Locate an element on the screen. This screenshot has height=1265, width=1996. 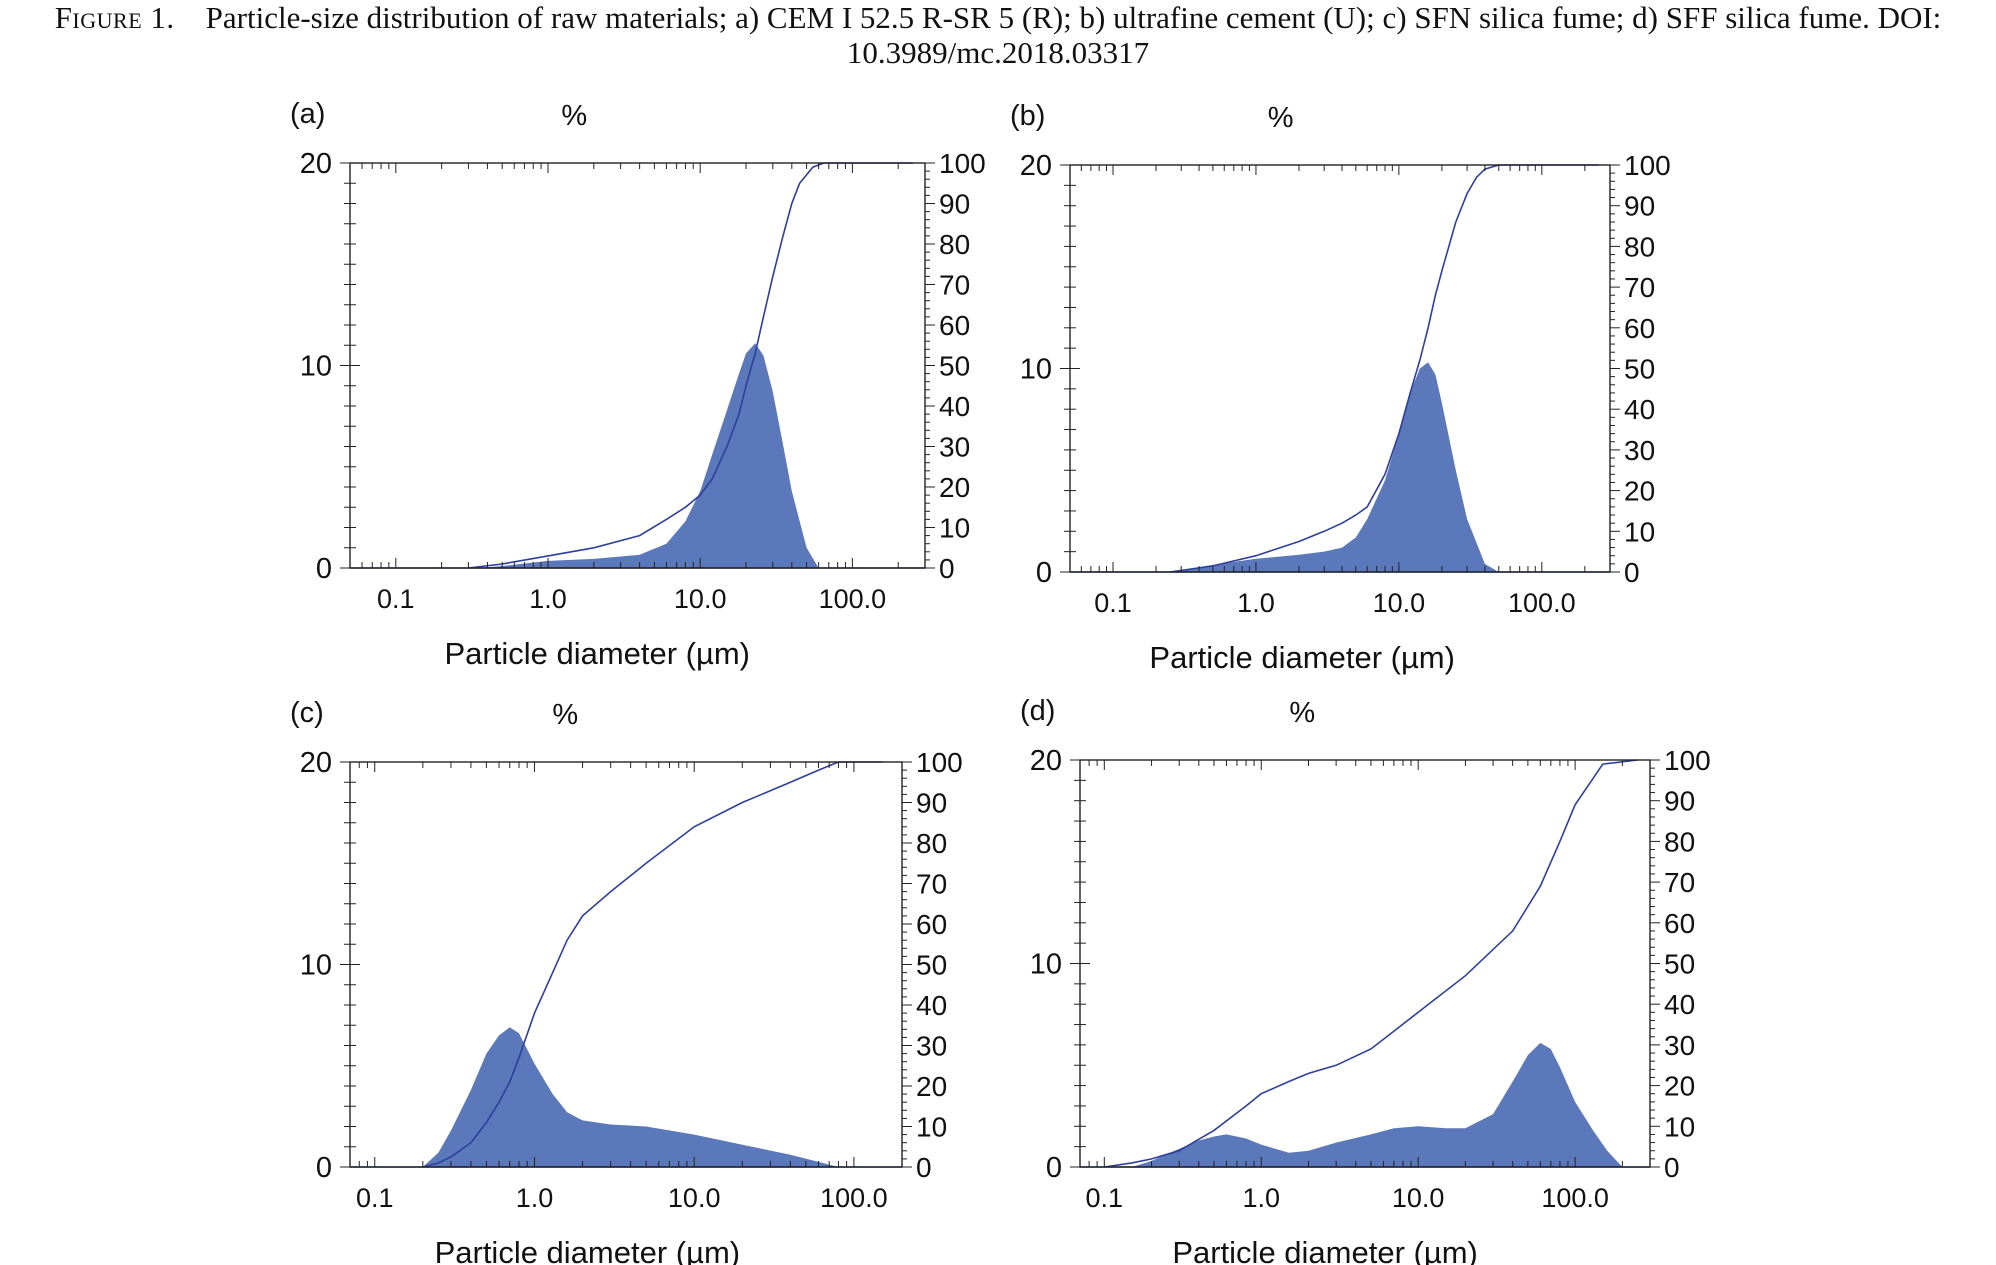
figure-label: Figure 1. is located at coordinates (114, 17).